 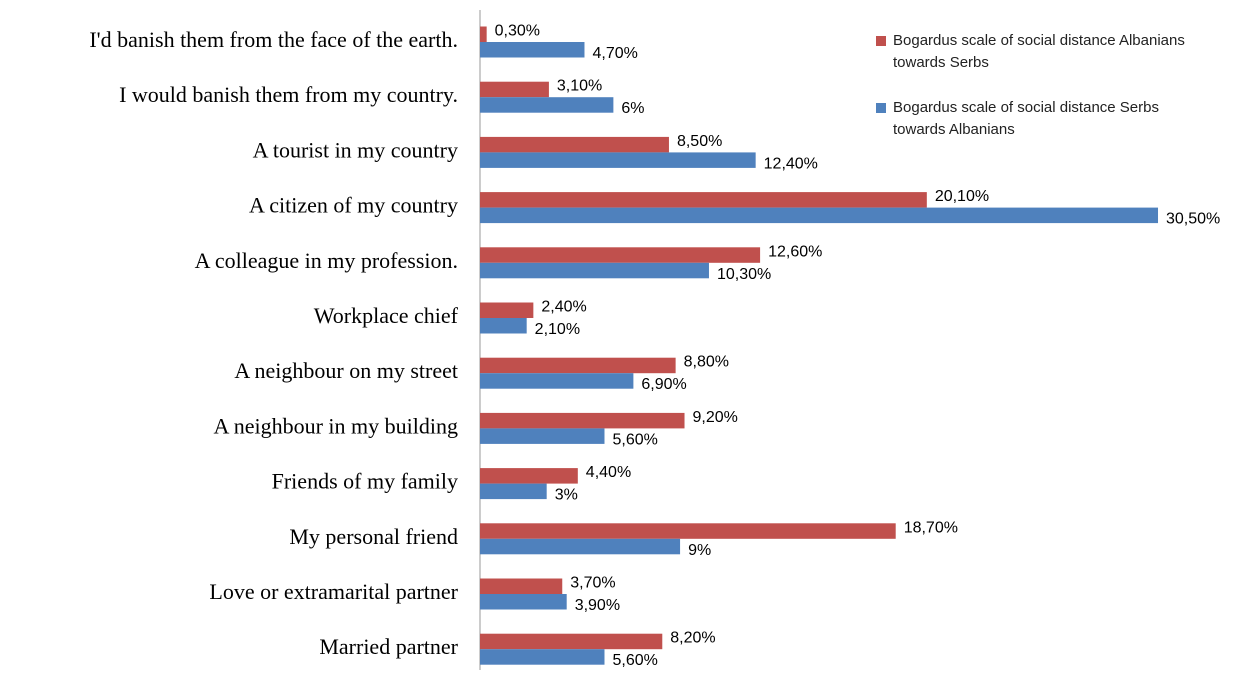 I want to click on data-label: 8,80%, so click(x=706, y=362).